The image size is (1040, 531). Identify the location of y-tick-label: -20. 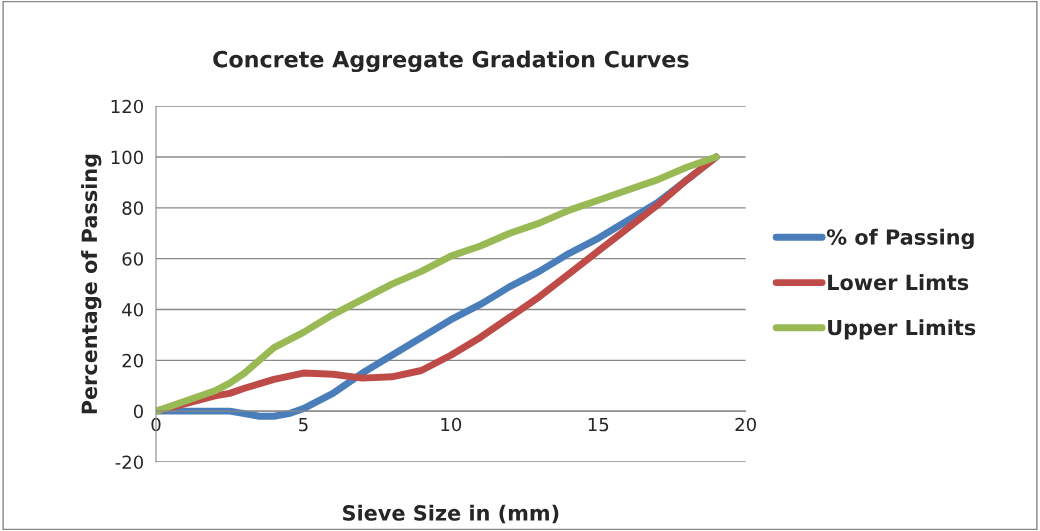
(129, 462).